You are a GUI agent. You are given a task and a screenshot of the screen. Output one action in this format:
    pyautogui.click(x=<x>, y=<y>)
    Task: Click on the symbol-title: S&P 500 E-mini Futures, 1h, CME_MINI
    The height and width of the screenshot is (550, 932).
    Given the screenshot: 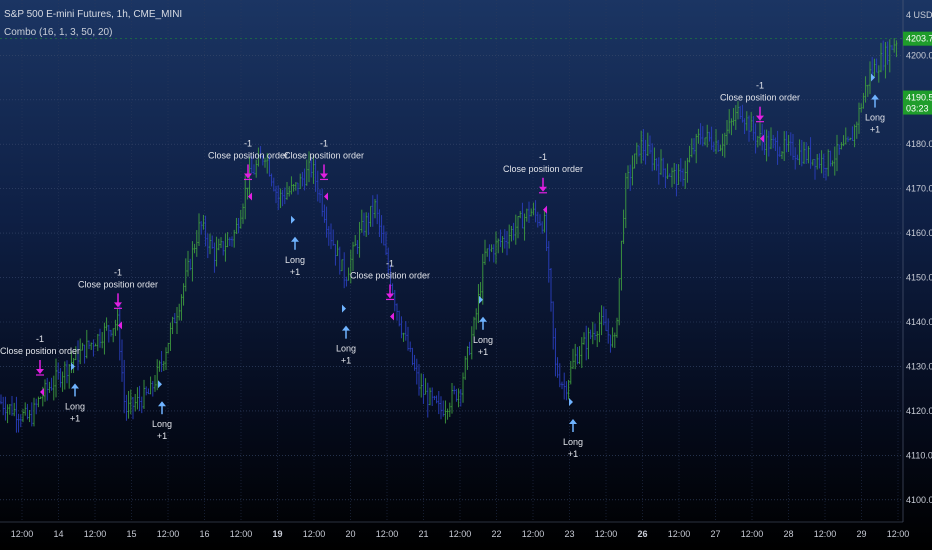 What is the action you would take?
    pyautogui.click(x=93, y=14)
    